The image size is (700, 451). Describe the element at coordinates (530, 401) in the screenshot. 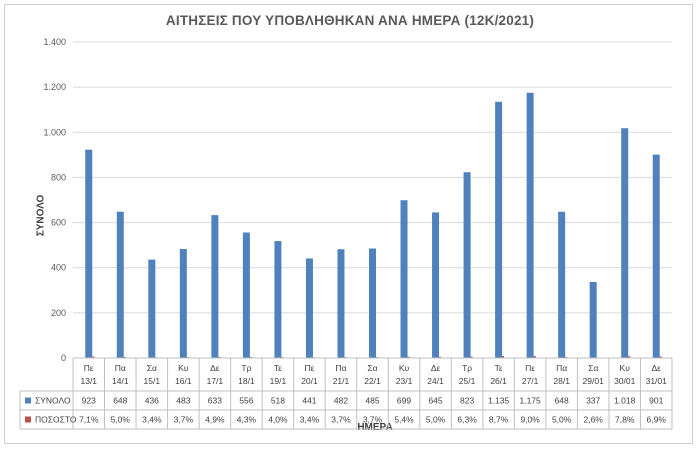

I see `table-cell: 1.175` at that location.